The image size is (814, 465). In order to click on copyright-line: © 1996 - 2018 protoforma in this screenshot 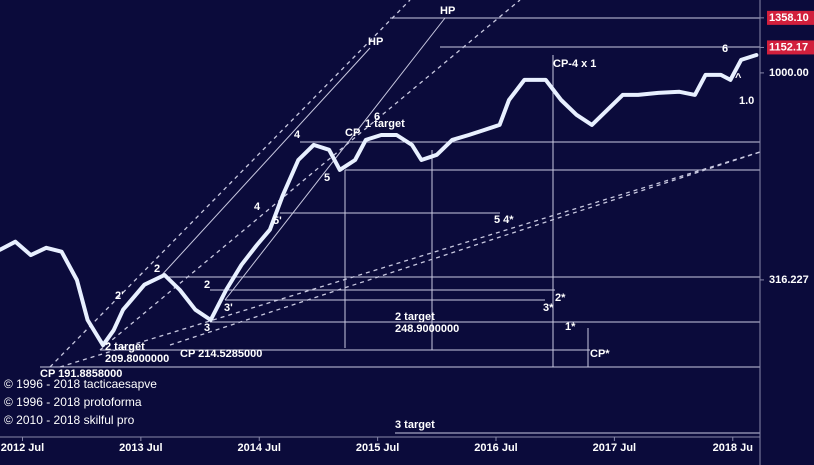, I will do `click(73, 402)`.